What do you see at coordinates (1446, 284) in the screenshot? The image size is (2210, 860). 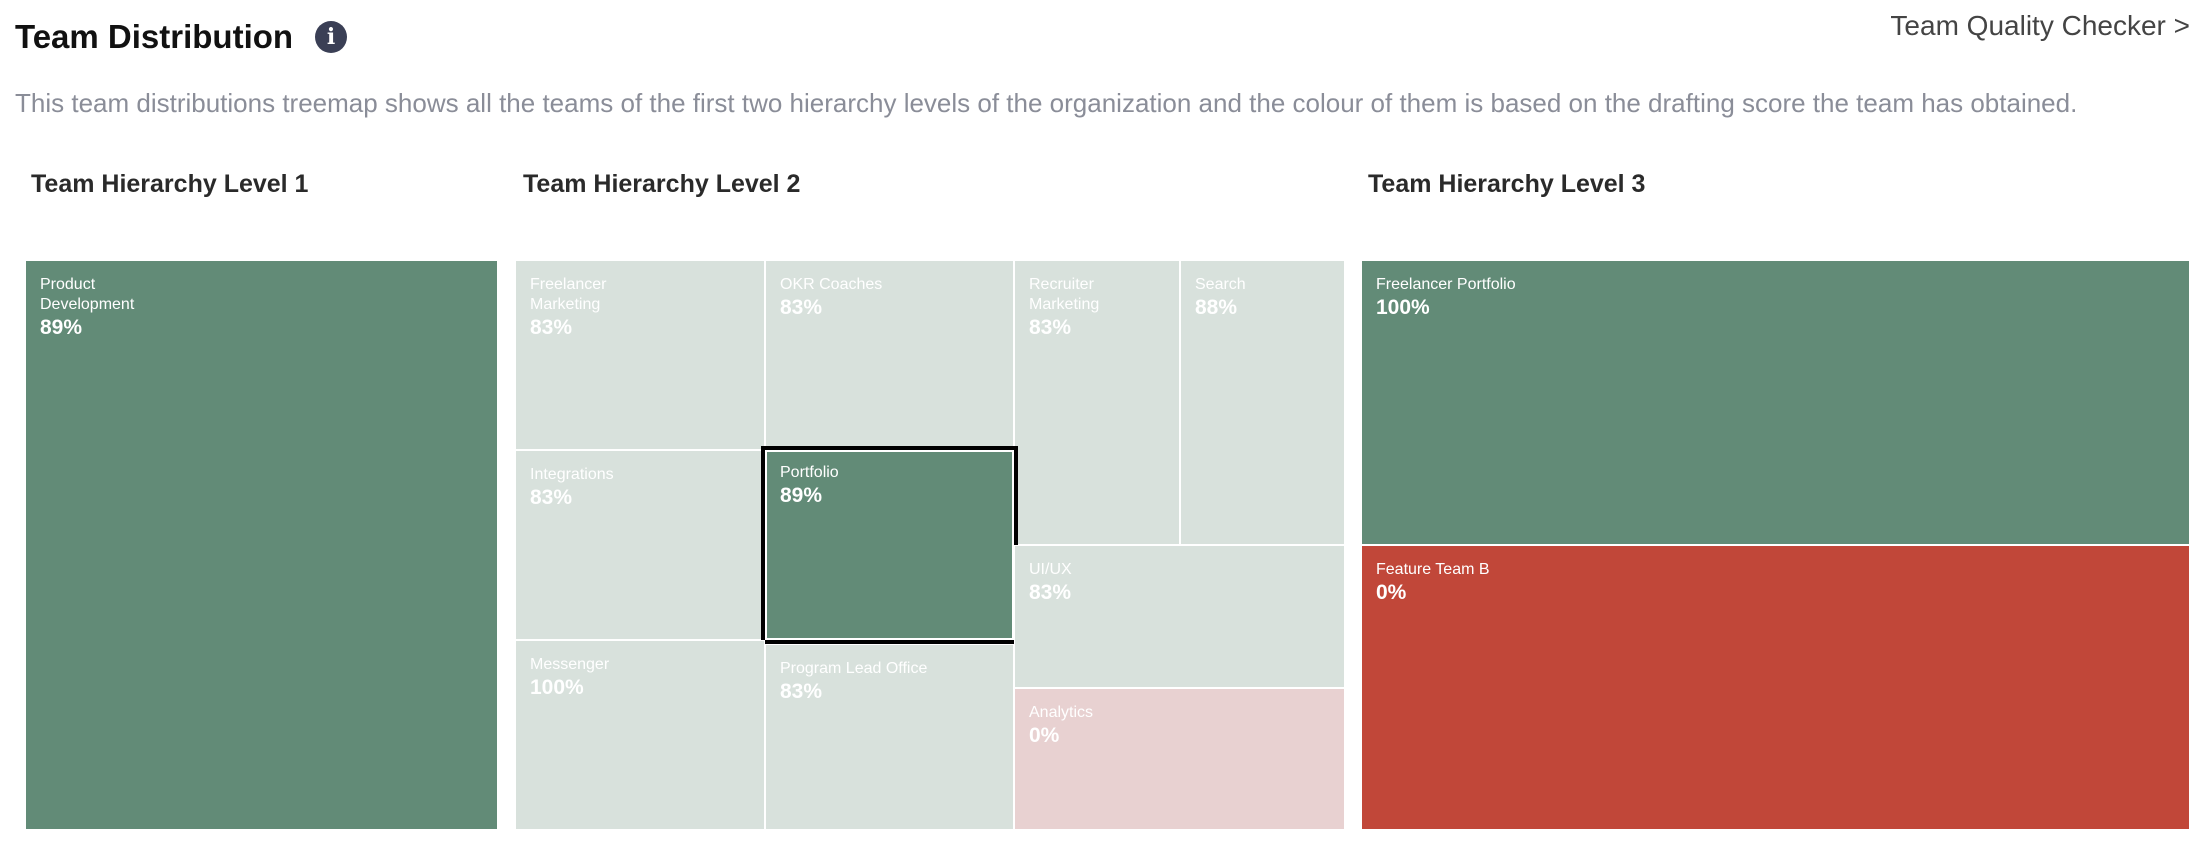 I see `tile-name: Freelancer Portfolio` at bounding box center [1446, 284].